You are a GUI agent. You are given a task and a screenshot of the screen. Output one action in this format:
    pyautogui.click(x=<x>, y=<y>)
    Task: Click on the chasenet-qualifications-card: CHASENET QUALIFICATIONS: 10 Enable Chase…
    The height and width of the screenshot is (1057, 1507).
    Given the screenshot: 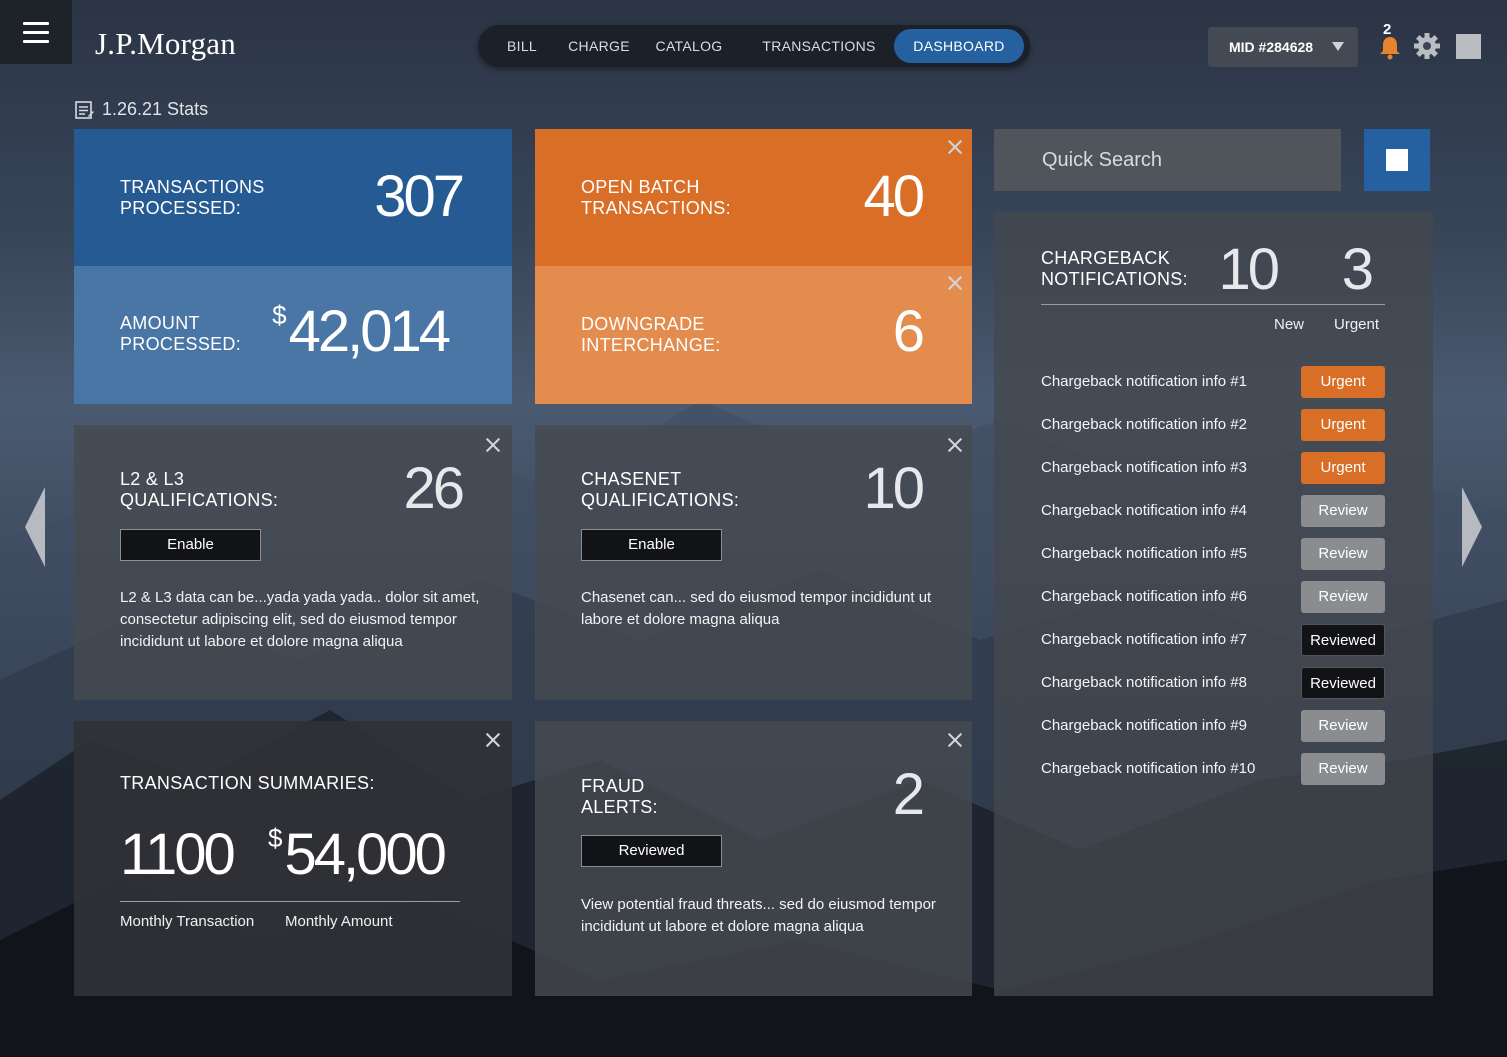 What is the action you would take?
    pyautogui.click(x=753, y=562)
    